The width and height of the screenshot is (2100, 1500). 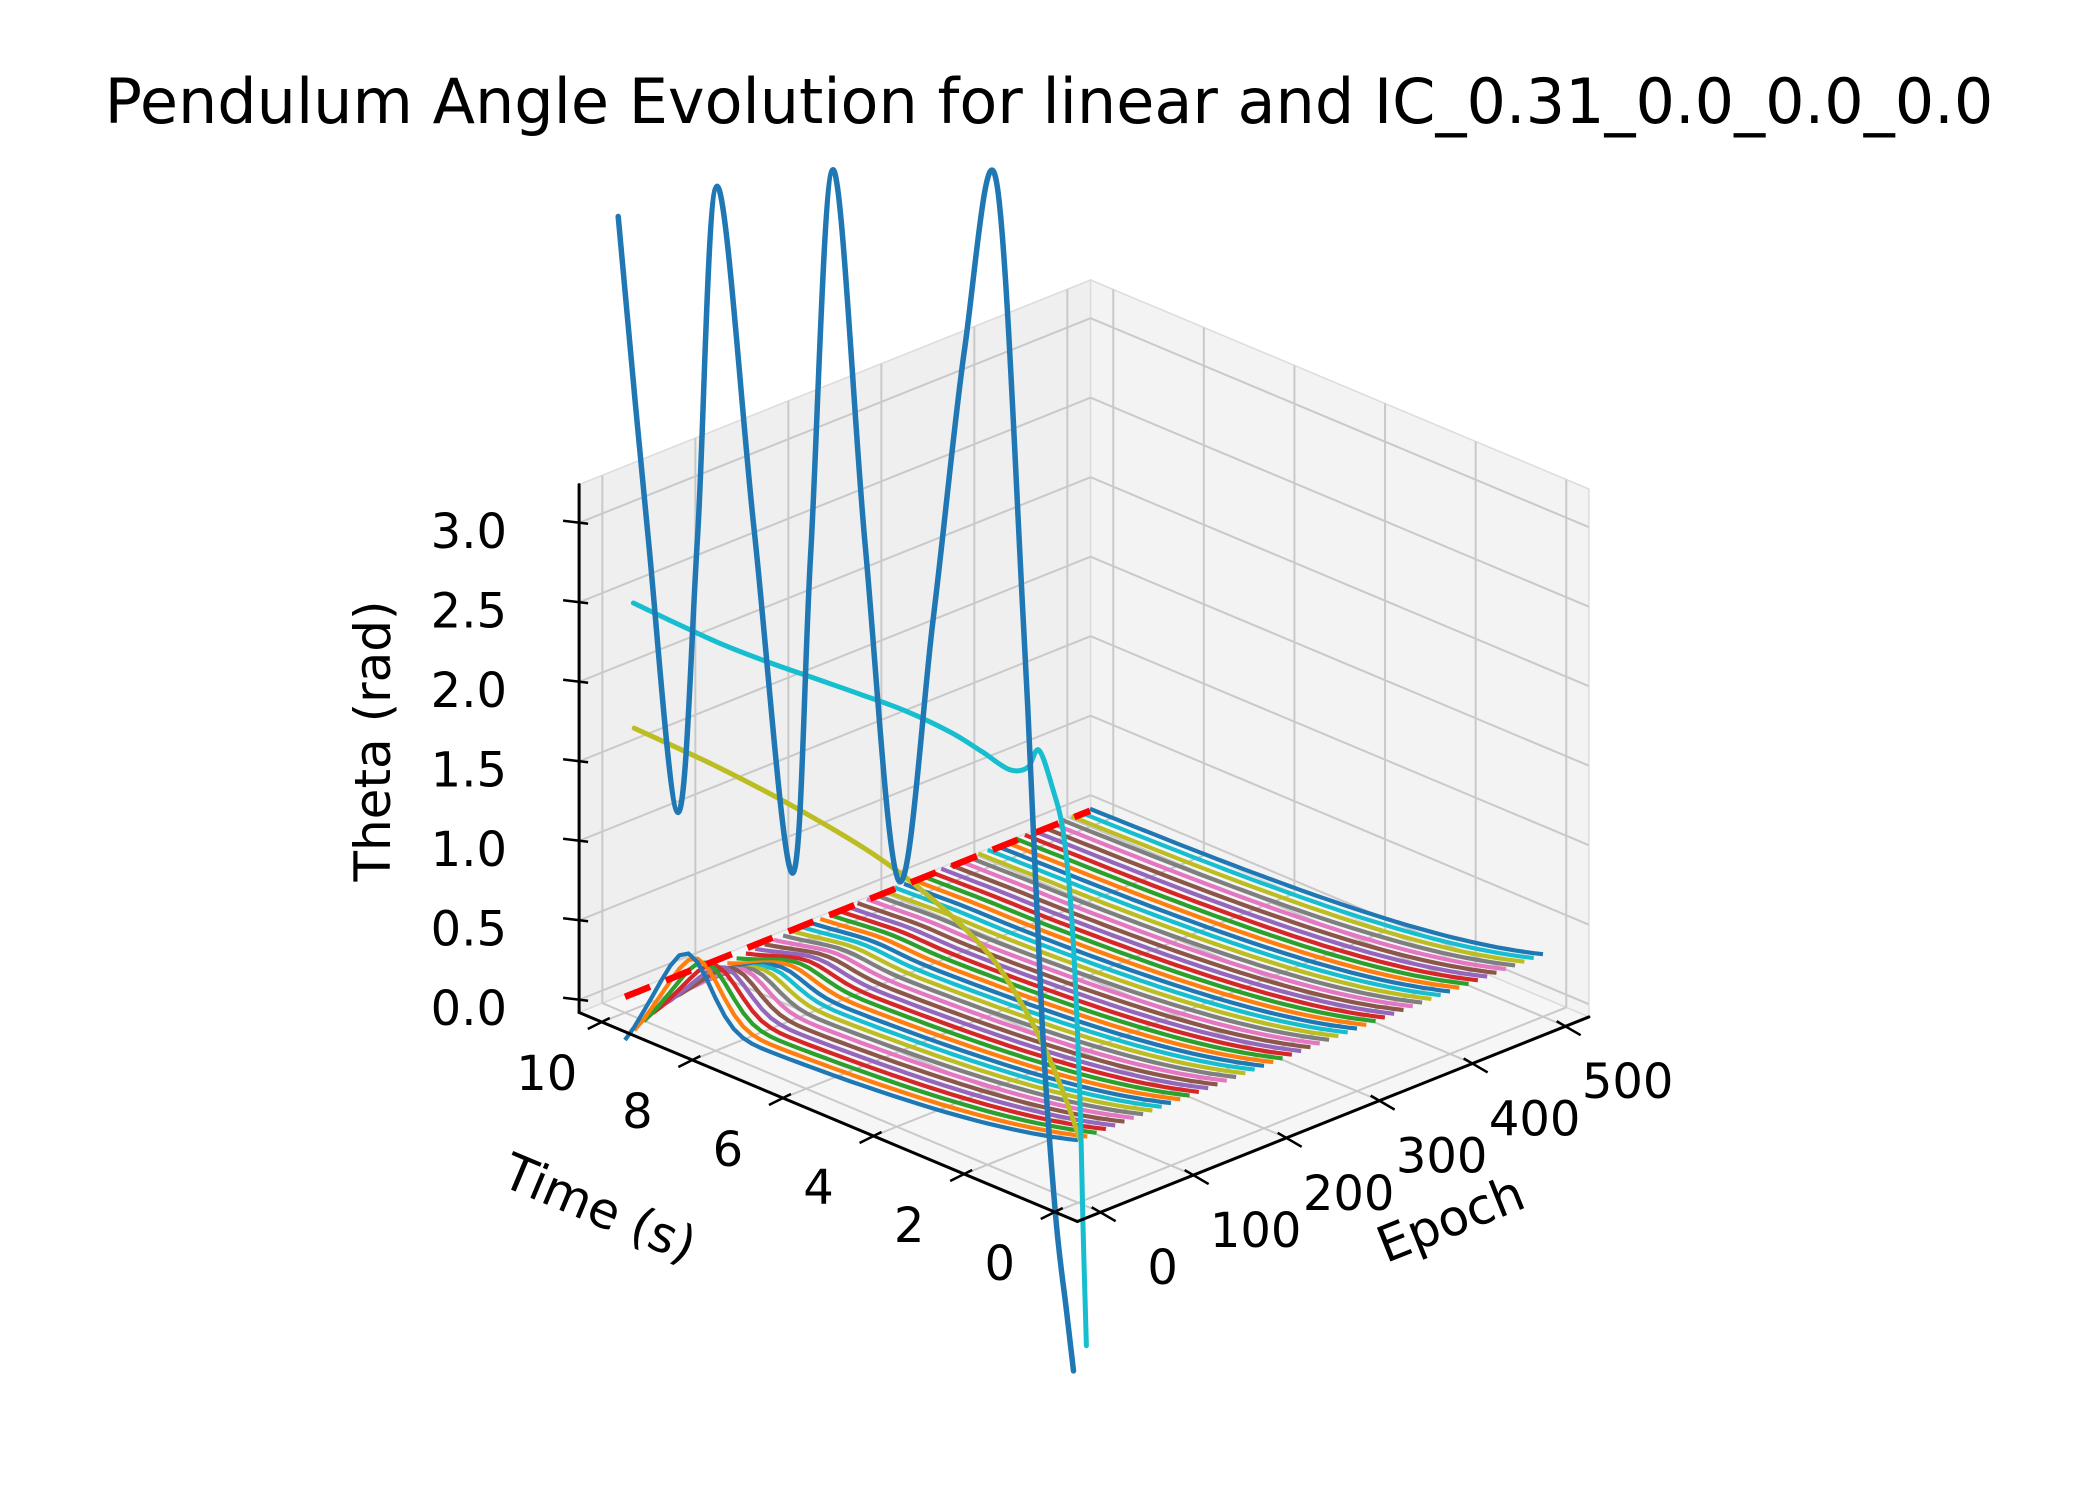 What do you see at coordinates (469, 532) in the screenshot?
I see `theta-tick-label-3.0: 3.0` at bounding box center [469, 532].